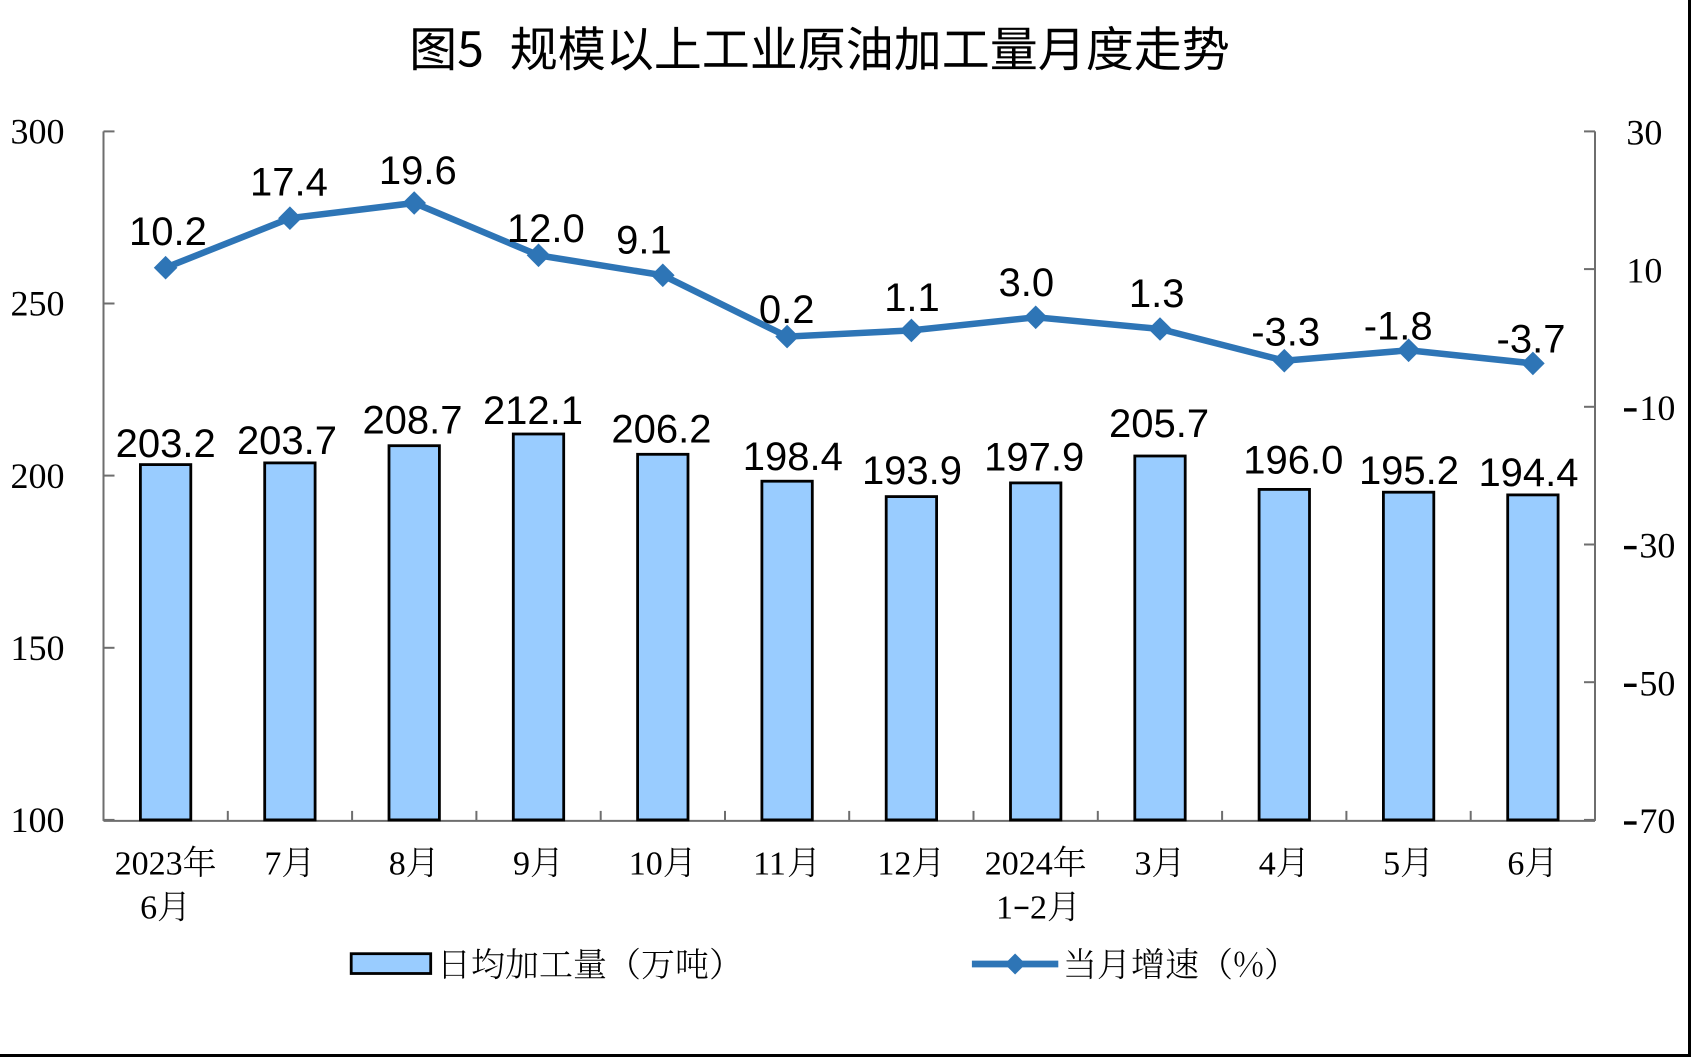 The width and height of the screenshot is (1691, 1057). Describe the element at coordinates (1034, 458) in the screenshot. I see `svg-text: 197.9` at that location.